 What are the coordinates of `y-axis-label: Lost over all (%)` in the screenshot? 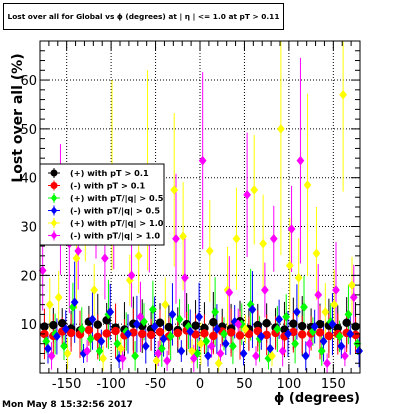 It's located at (18, 118).